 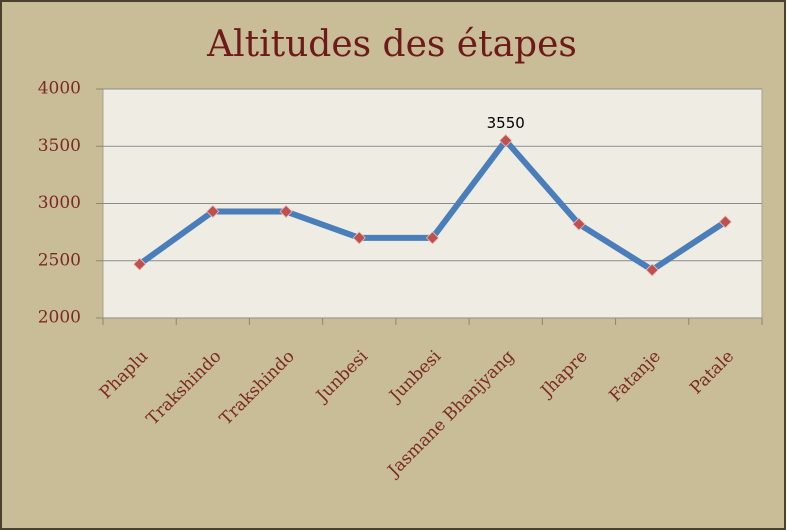 What do you see at coordinates (59, 89) in the screenshot?
I see `y-tick-label: 4000` at bounding box center [59, 89].